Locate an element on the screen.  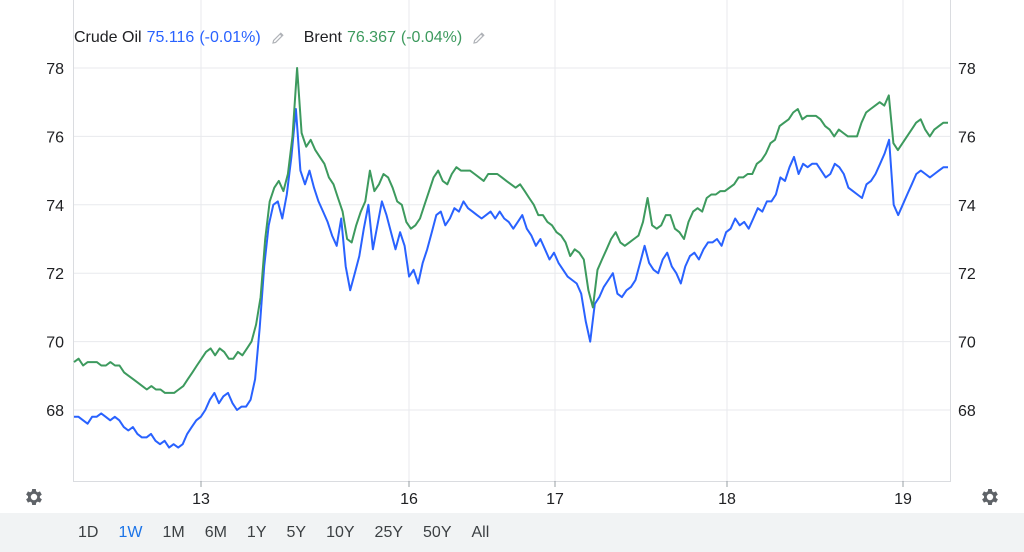
legend-item-crude-oil: Crude Oil 75.116 (-0.01%) is located at coordinates (180, 38).